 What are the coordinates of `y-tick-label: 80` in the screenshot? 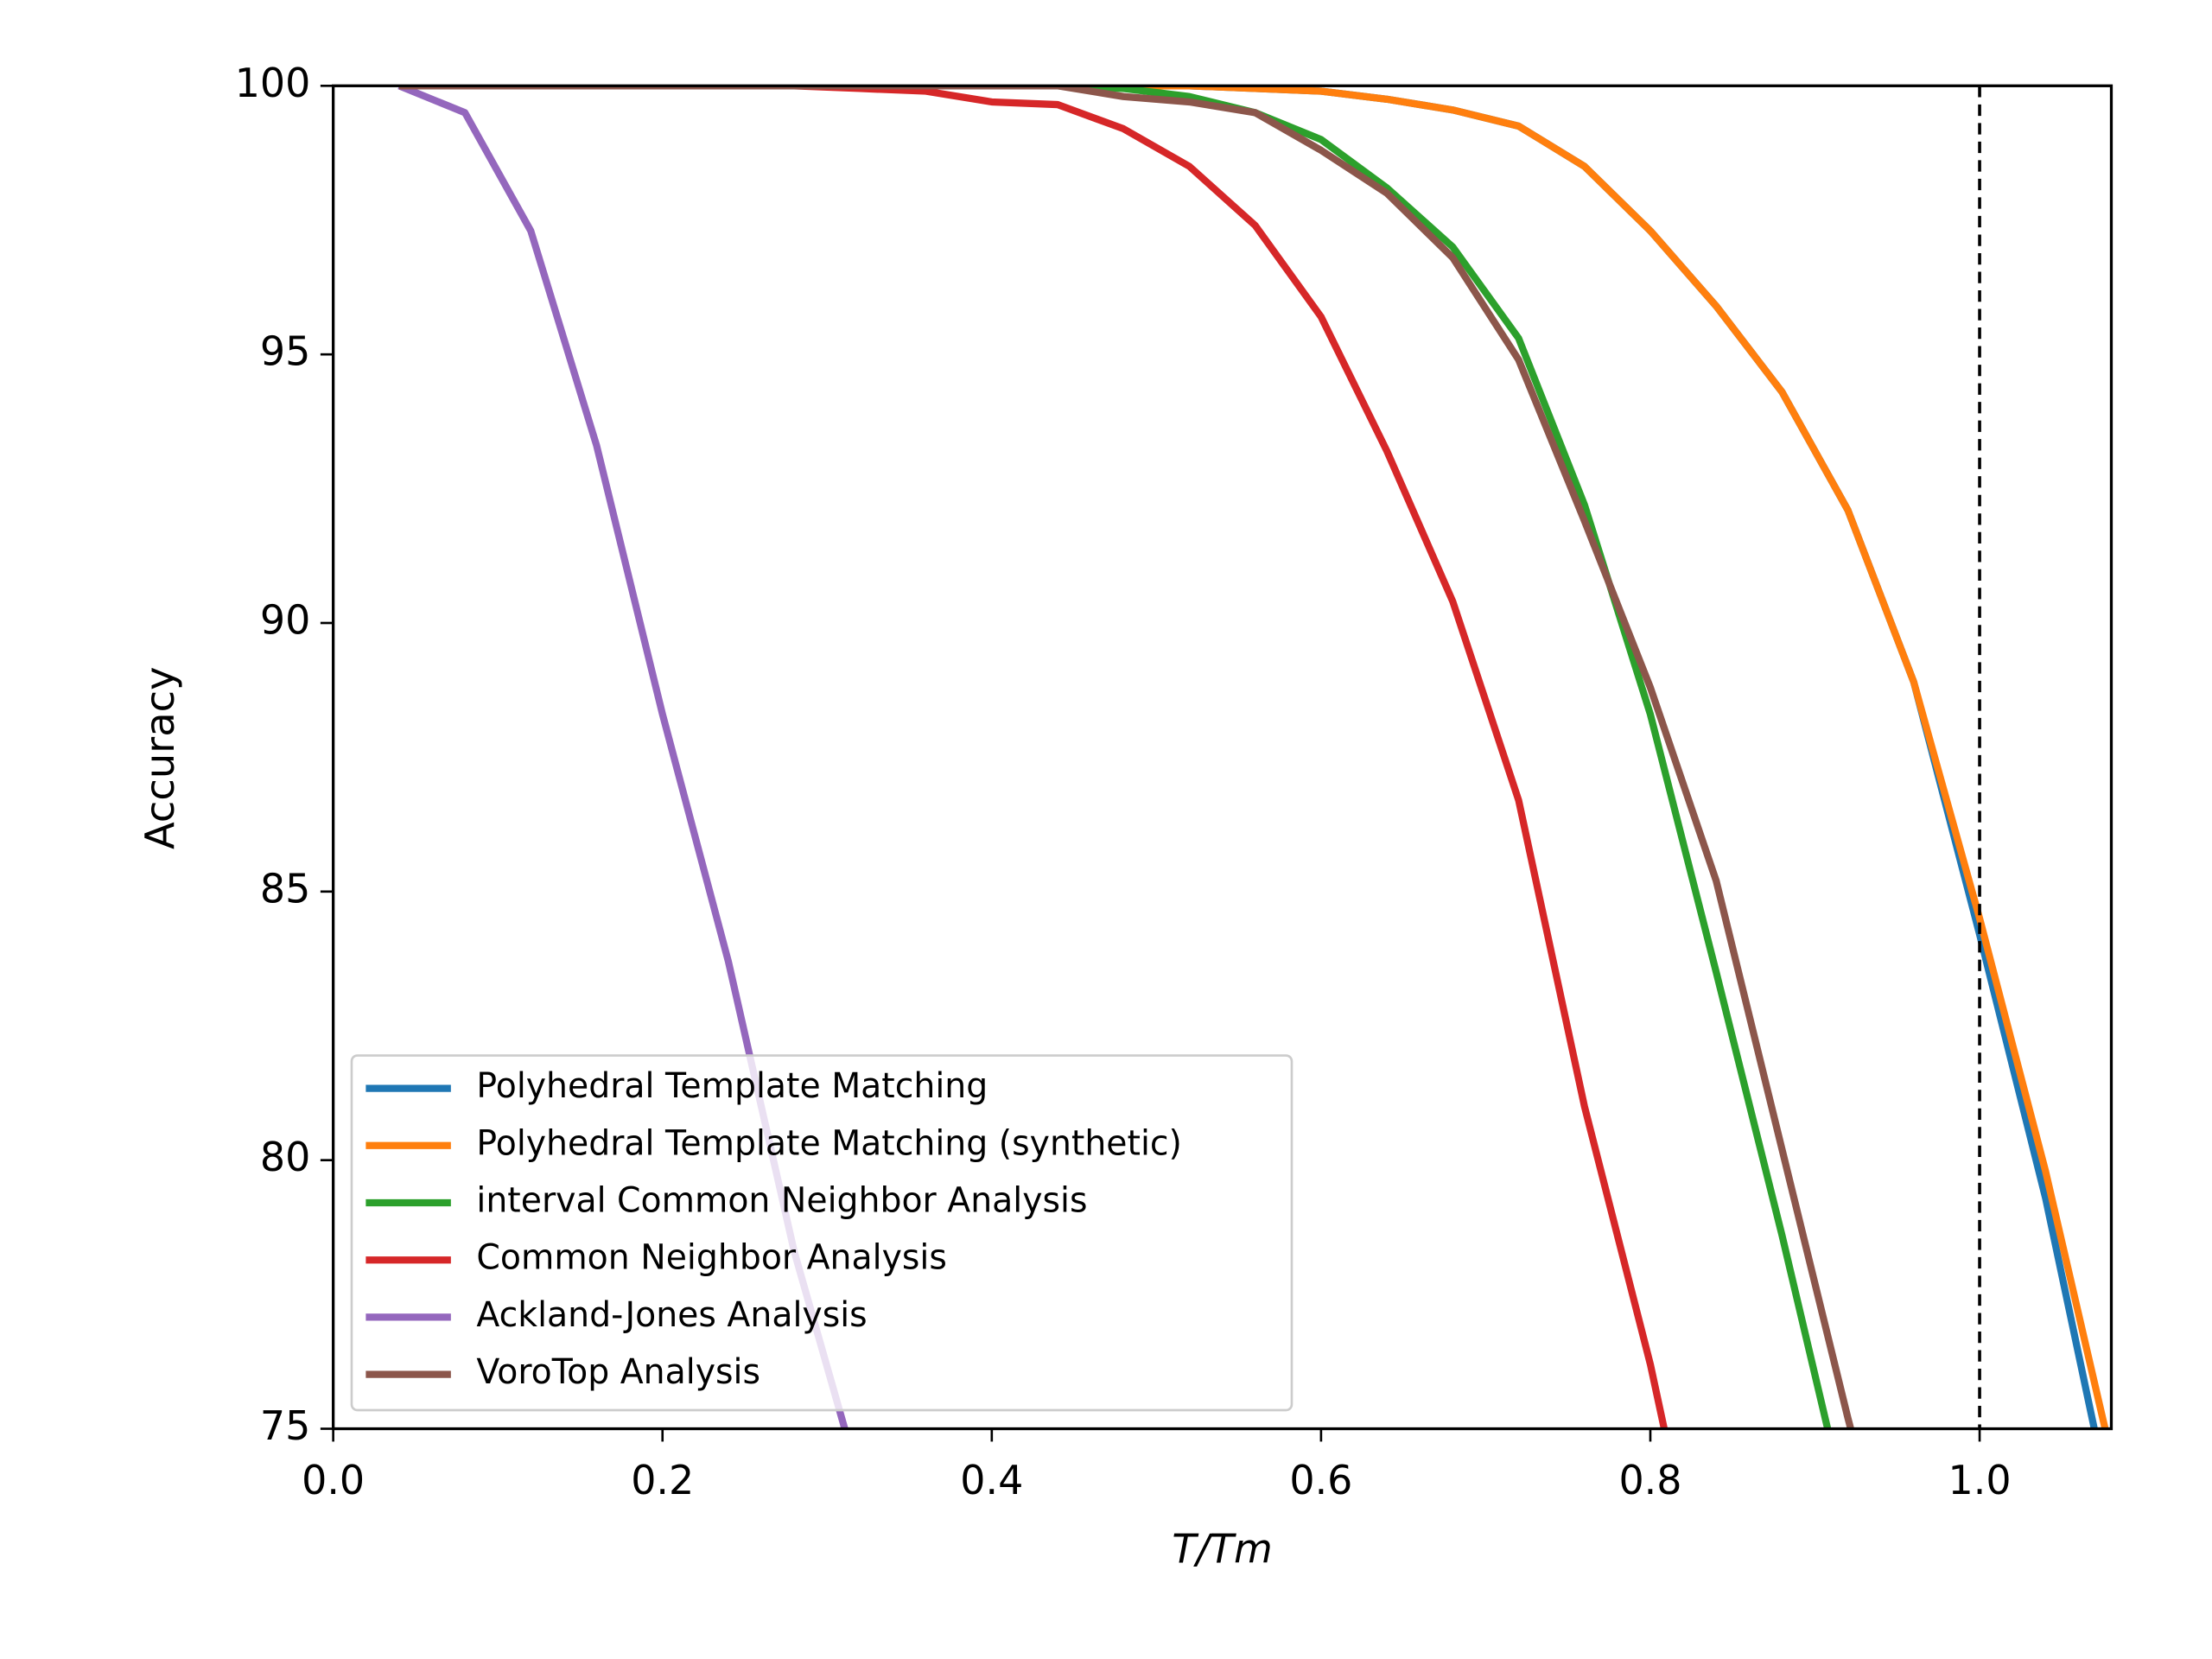 It's located at (285, 1157).